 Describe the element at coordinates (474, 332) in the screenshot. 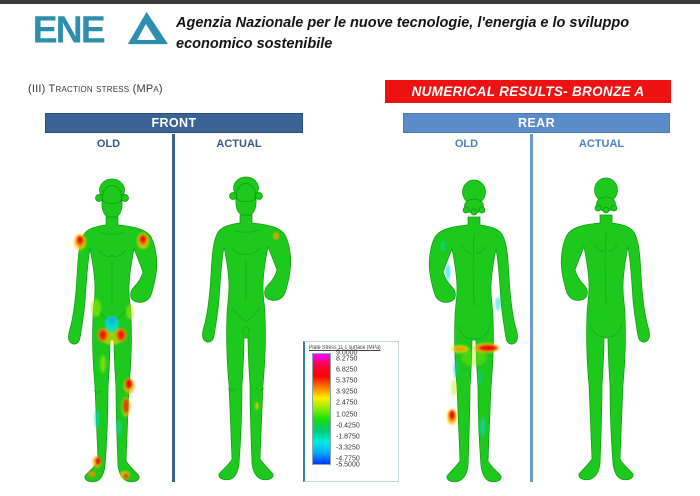

I see `statue-rear-old` at that location.